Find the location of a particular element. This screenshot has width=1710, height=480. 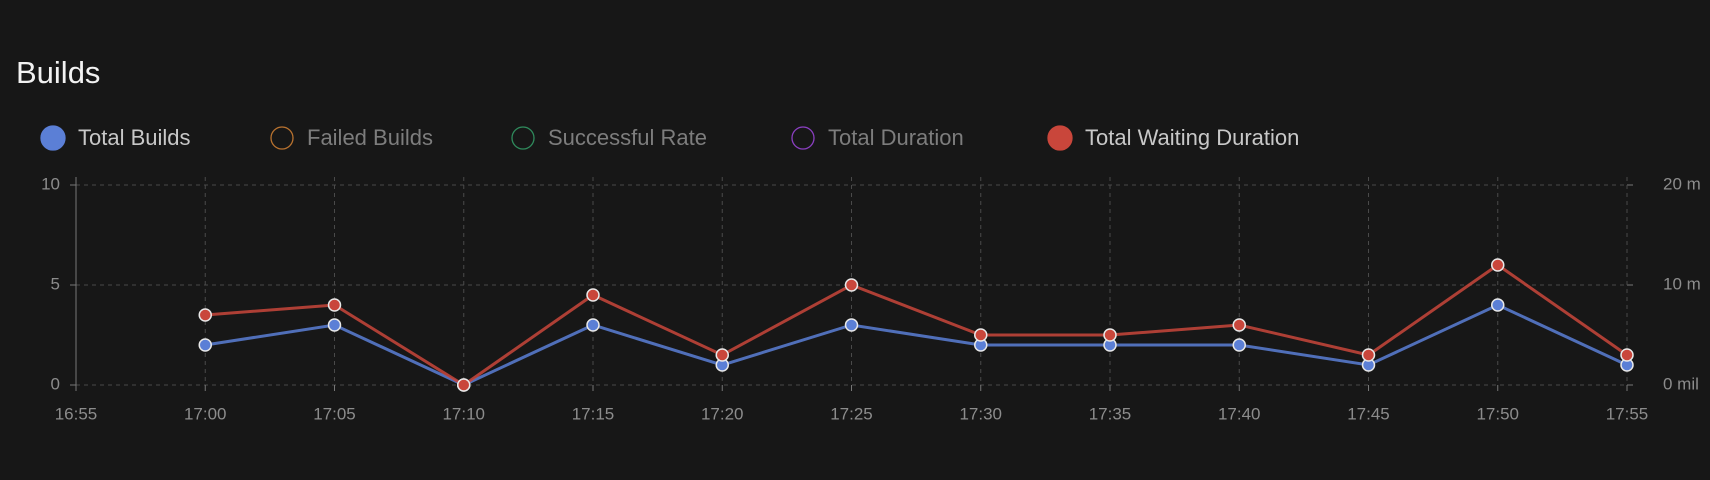

x-tick-label: 17:25 is located at coordinates (851, 413).